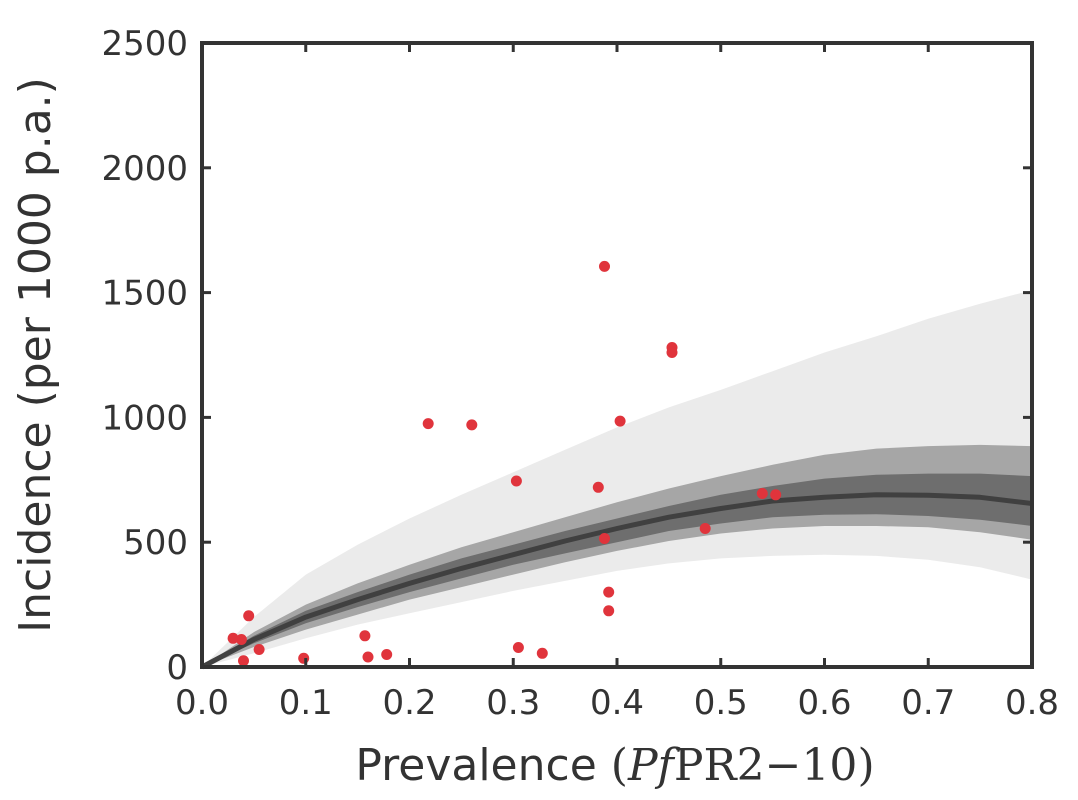  What do you see at coordinates (177, 668) in the screenshot?
I see `y-tick-label: 0` at bounding box center [177, 668].